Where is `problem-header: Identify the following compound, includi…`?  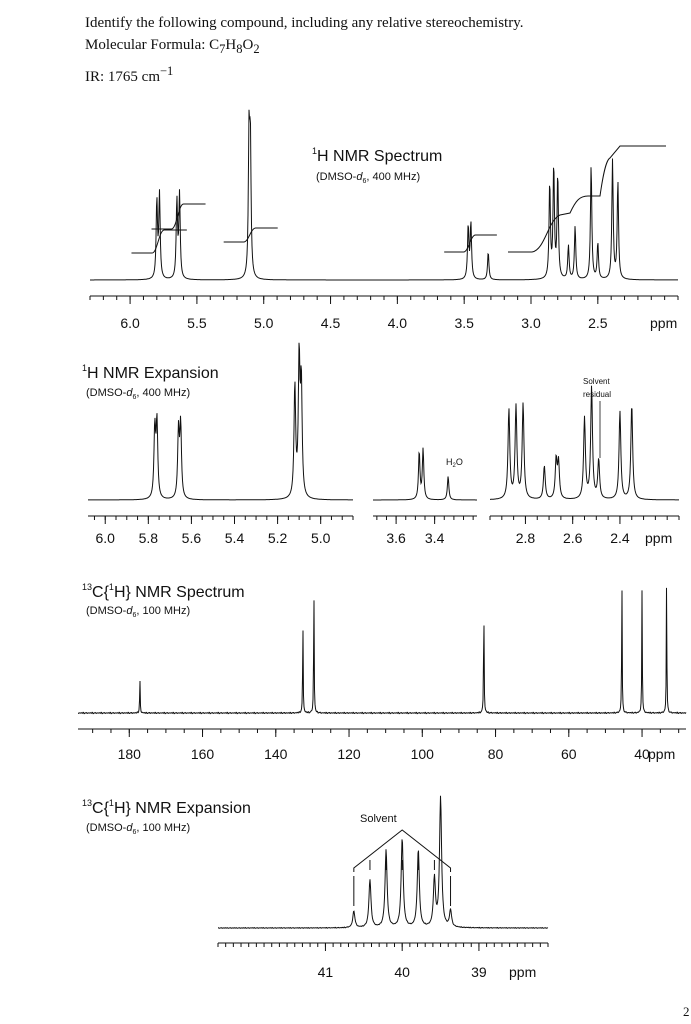
problem-header: Identify the following compound, includi… is located at coordinates (304, 50).